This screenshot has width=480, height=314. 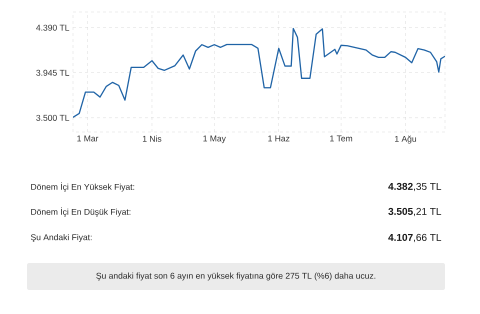 I want to click on x-tick-label: 1 Nis, so click(x=152, y=139).